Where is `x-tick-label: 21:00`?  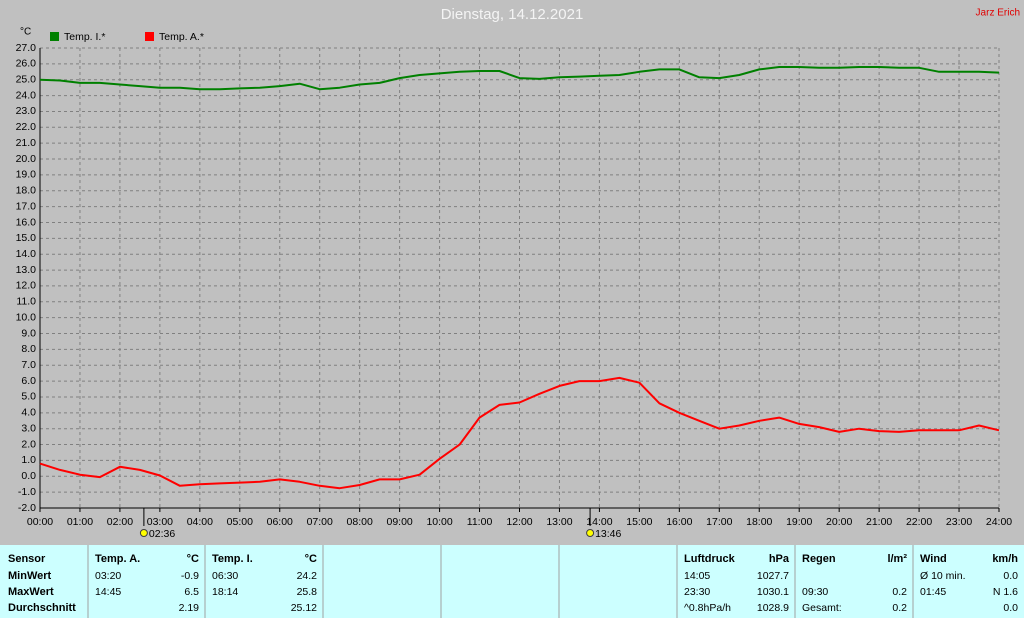
x-tick-label: 21:00 is located at coordinates (879, 522).